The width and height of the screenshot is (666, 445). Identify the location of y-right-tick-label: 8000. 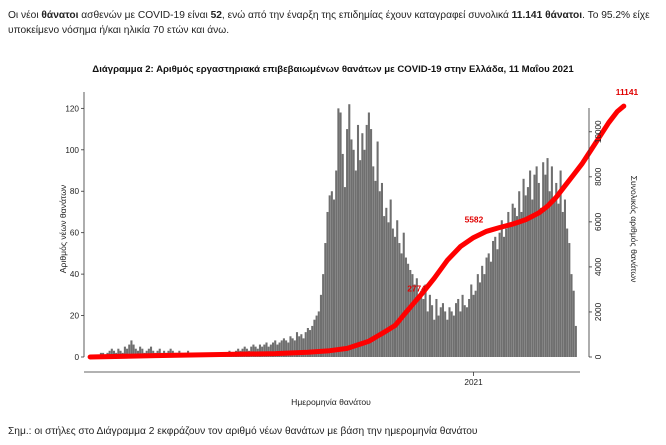
(598, 176).